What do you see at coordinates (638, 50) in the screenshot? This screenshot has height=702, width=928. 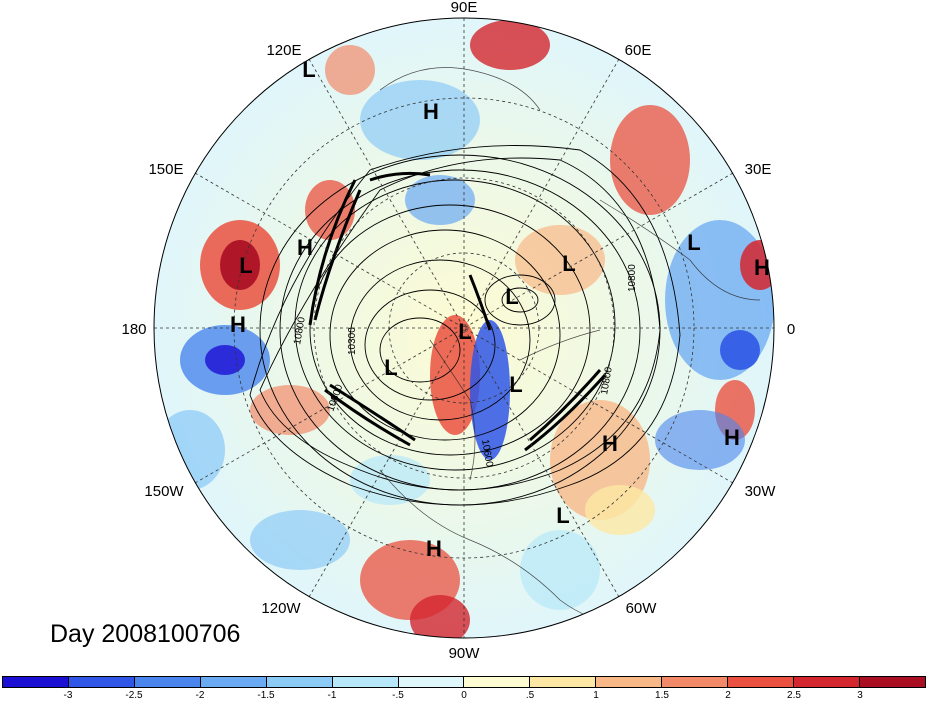 I see `lon-label-60e: 60E` at bounding box center [638, 50].